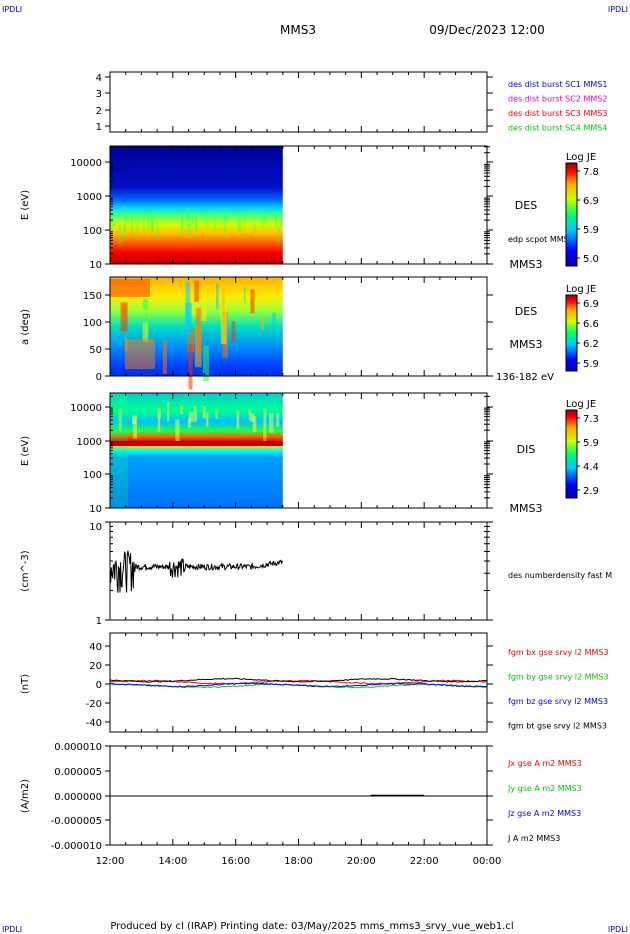  I want to click on y-tick-label: 1000, so click(89, 197).